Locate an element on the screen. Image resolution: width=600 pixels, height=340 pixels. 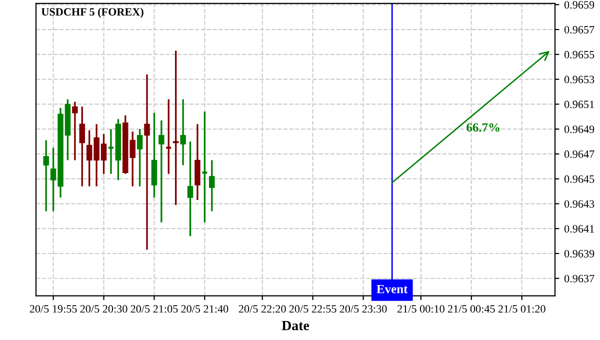
x-tick-label: 20/5 21:40 is located at coordinates (204, 309).